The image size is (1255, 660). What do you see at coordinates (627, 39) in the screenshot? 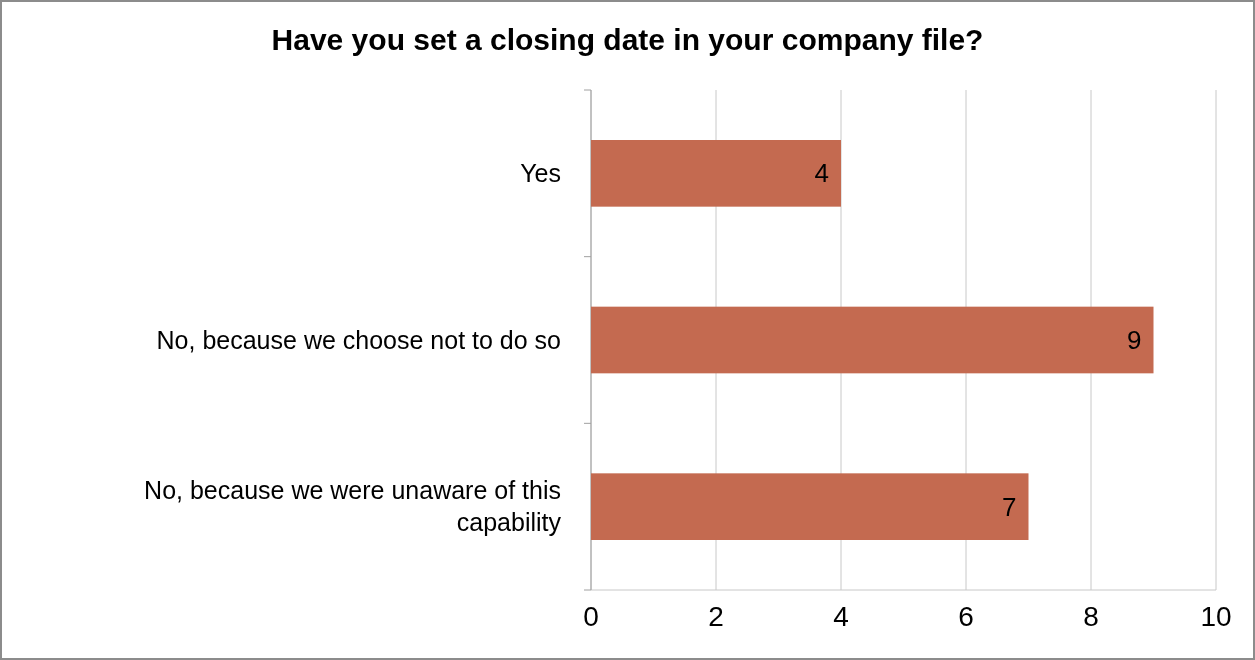
I see `chart-title: Have you set a closing date in your company file?` at bounding box center [627, 39].